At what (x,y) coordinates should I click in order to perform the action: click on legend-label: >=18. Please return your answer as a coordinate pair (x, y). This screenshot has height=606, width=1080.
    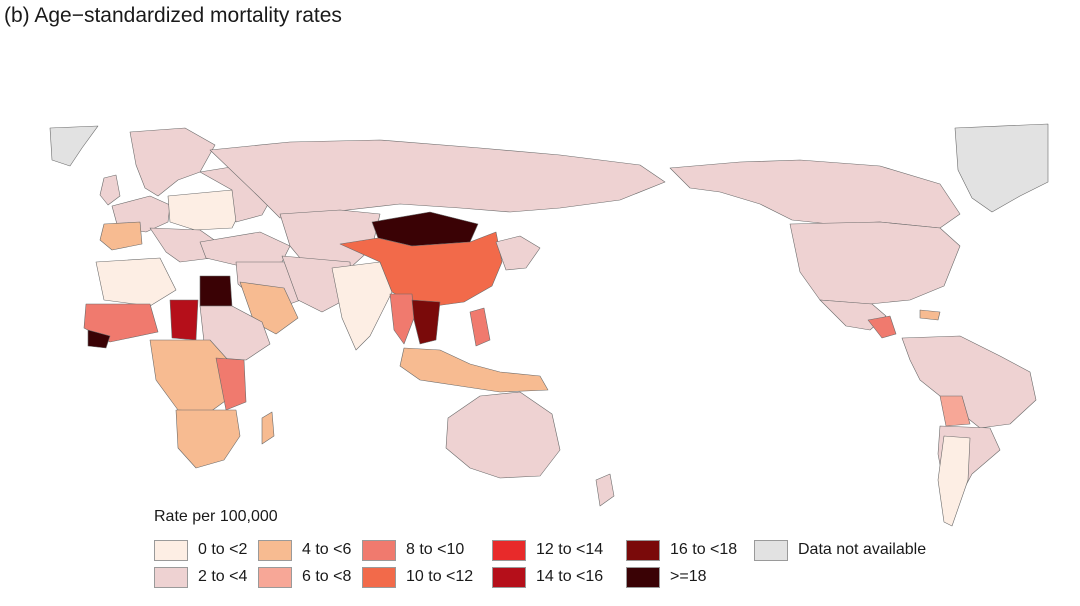
    Looking at the image, I should click on (688, 576).